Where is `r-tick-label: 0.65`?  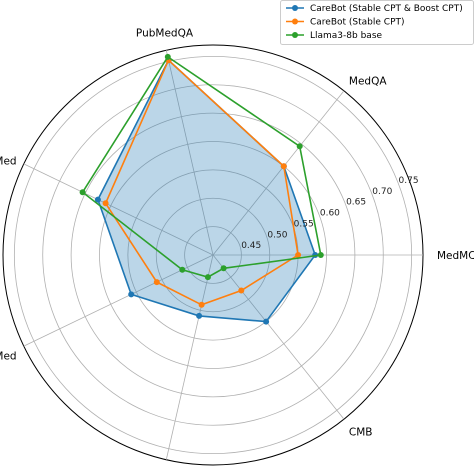
r-tick-label: 0.65 is located at coordinates (356, 203).